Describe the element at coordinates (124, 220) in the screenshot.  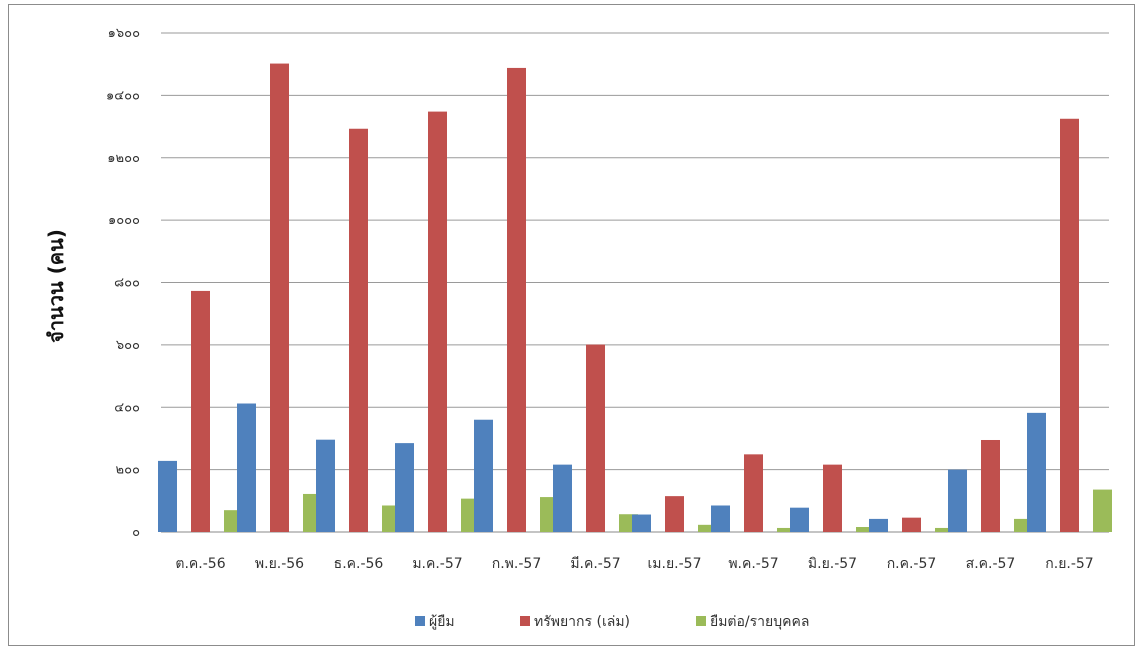
I see `y-tick-label: ๑๐๐๐` at that location.